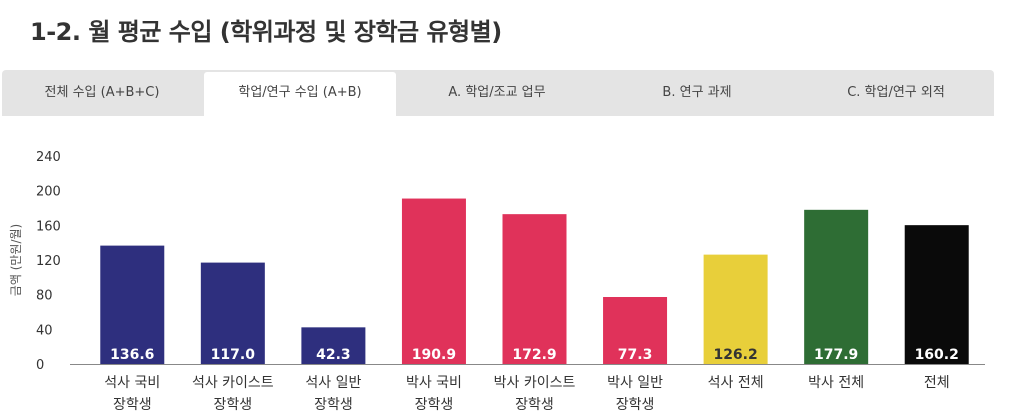  I want to click on y-tick-label: 240, so click(48, 157).